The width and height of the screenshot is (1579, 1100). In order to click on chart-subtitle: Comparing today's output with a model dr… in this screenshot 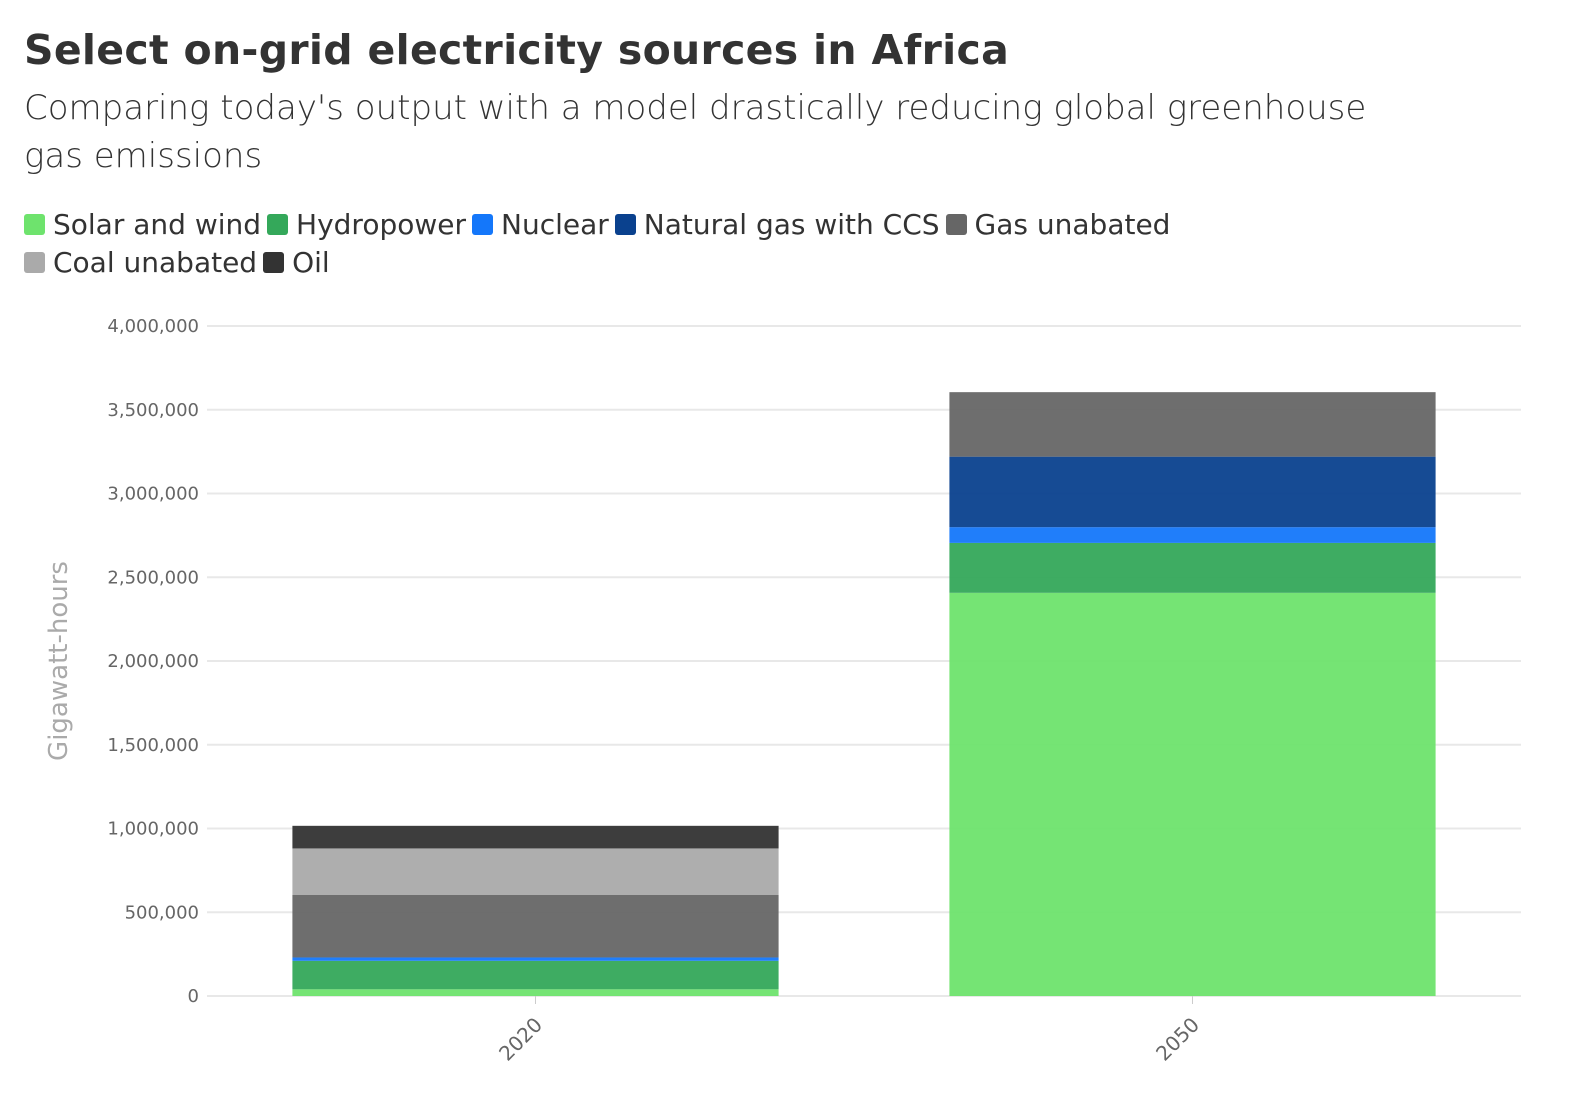, I will do `click(695, 132)`.